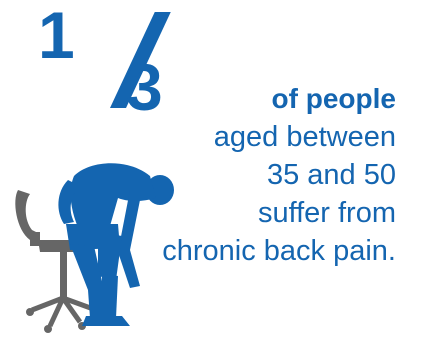 The image size is (426, 338). Describe the element at coordinates (144, 87) in the screenshot. I see `fraction-denominator: 3` at that location.